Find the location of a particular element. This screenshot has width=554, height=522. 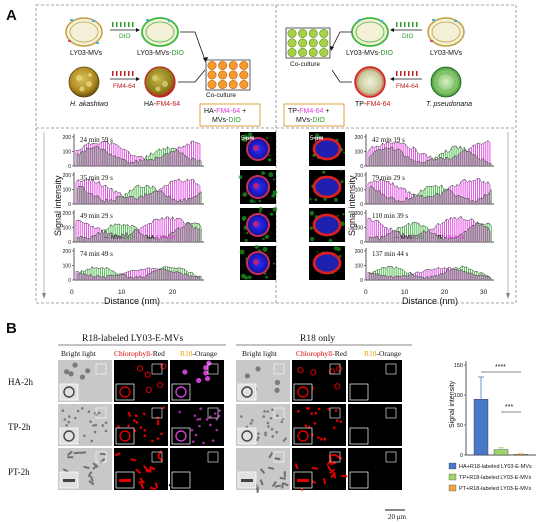

ha-after-dye: FM4-64 is located at coordinates (168, 104).